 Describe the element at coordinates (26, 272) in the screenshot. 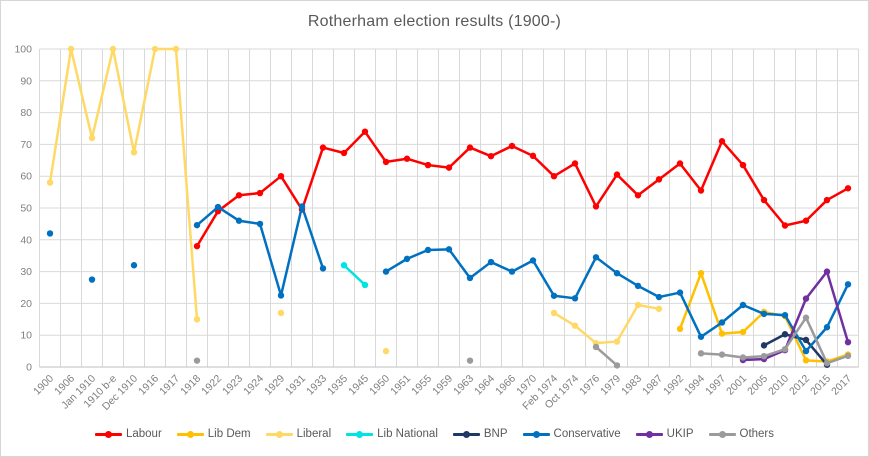

I see `y-tick-label: 30` at that location.